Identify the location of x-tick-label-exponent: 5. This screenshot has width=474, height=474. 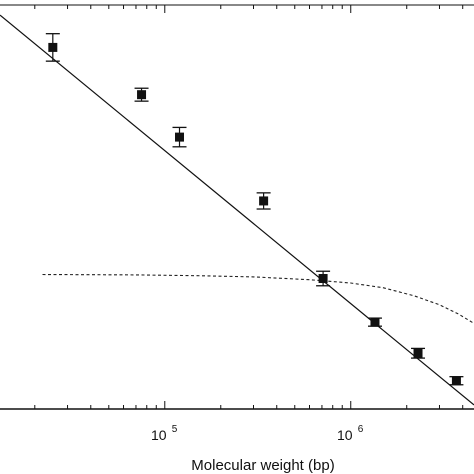
(175, 429).